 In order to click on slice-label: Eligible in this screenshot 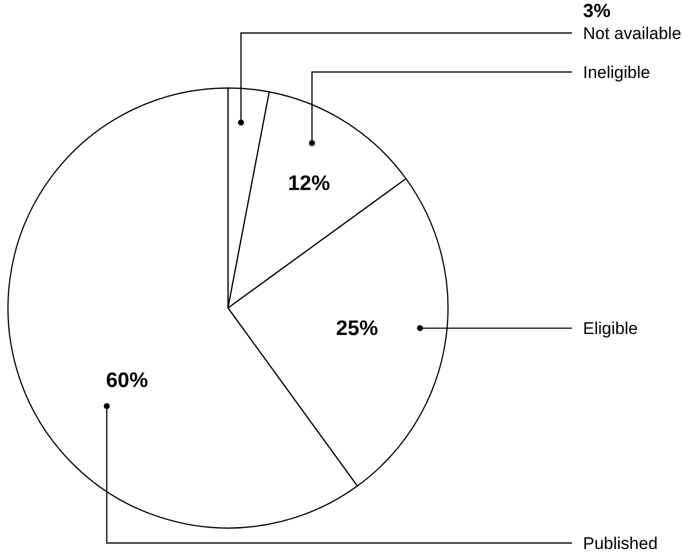, I will do `click(610, 328)`.